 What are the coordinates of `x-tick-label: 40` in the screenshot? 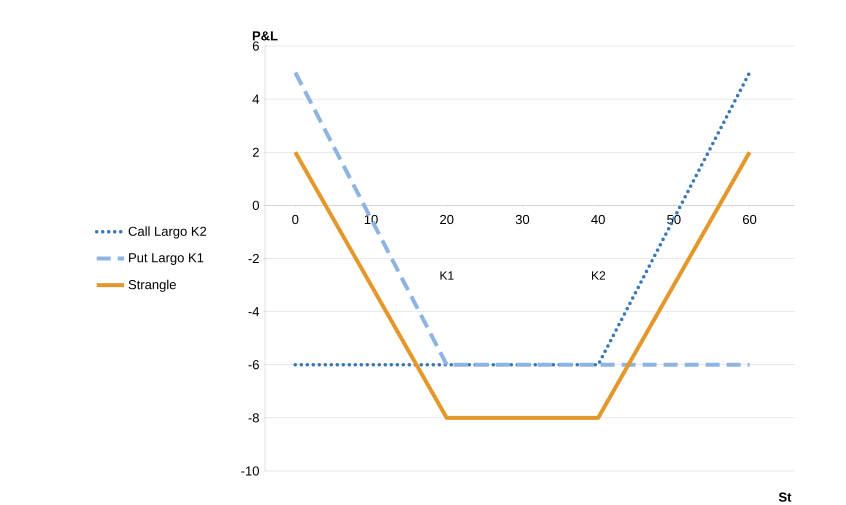 It's located at (598, 219).